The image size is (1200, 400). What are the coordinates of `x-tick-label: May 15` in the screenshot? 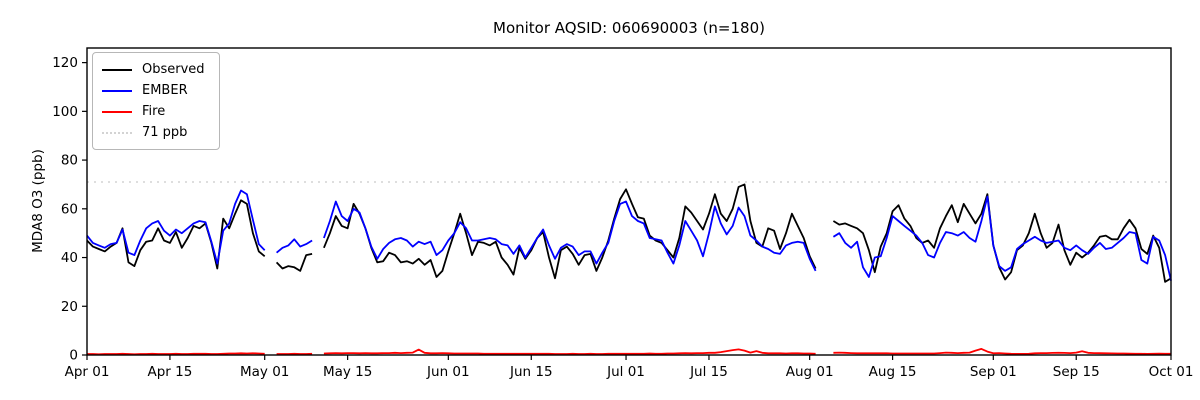 It's located at (347, 372).